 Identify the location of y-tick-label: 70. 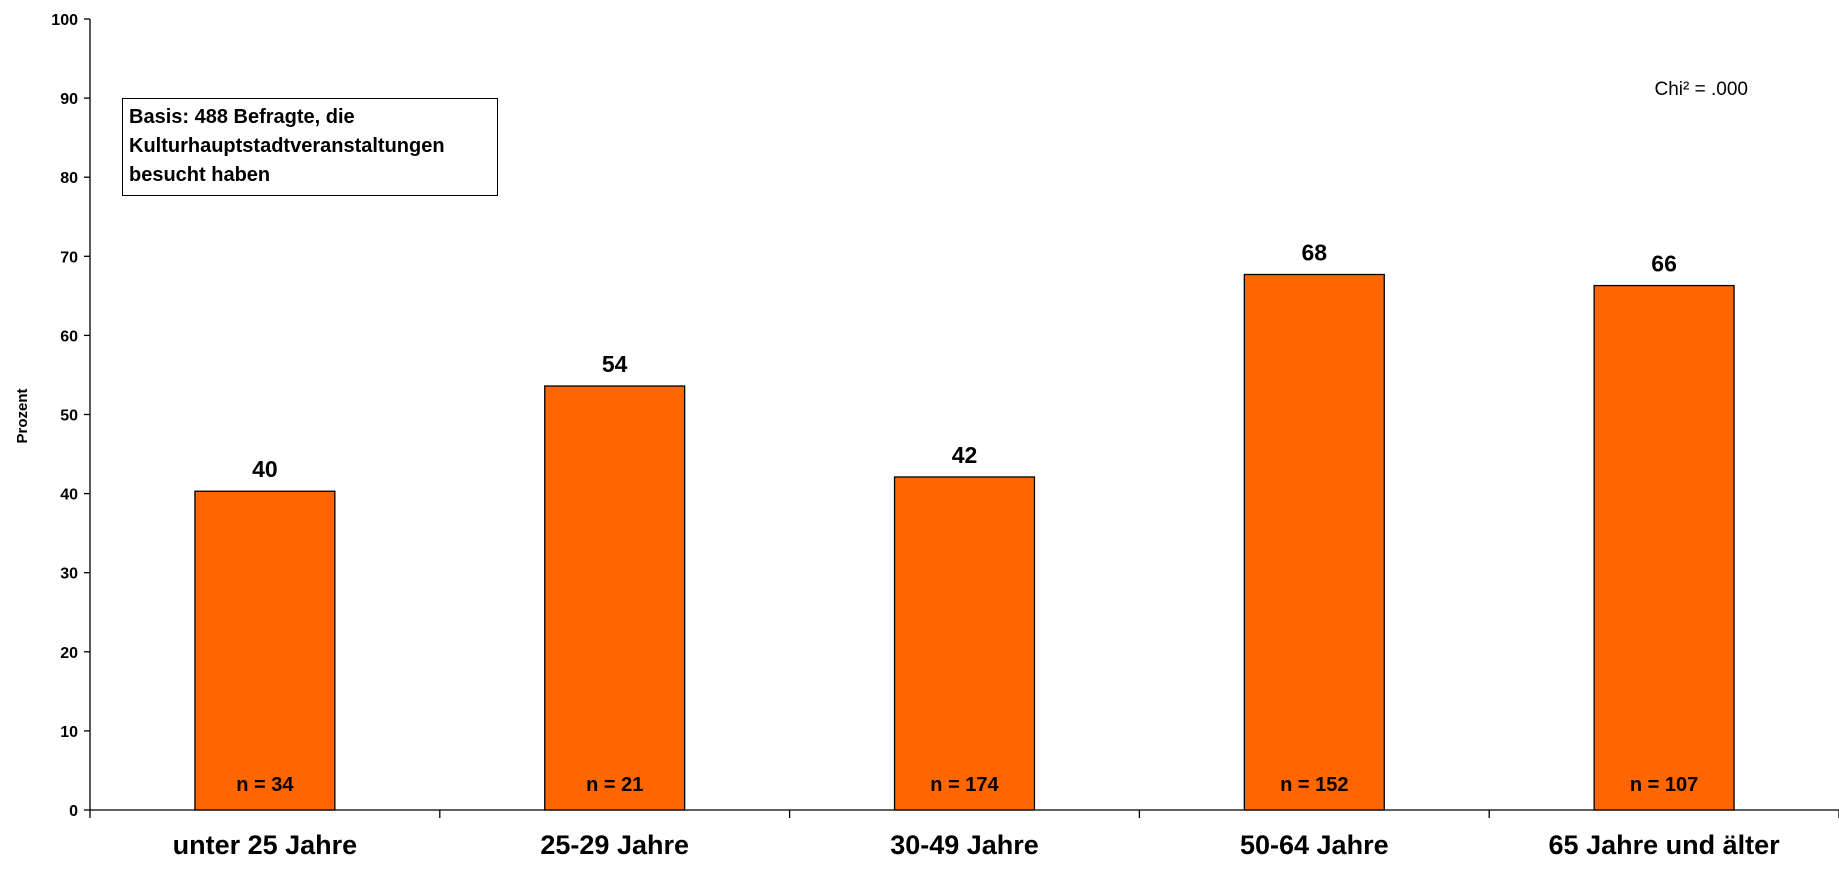
(69, 257).